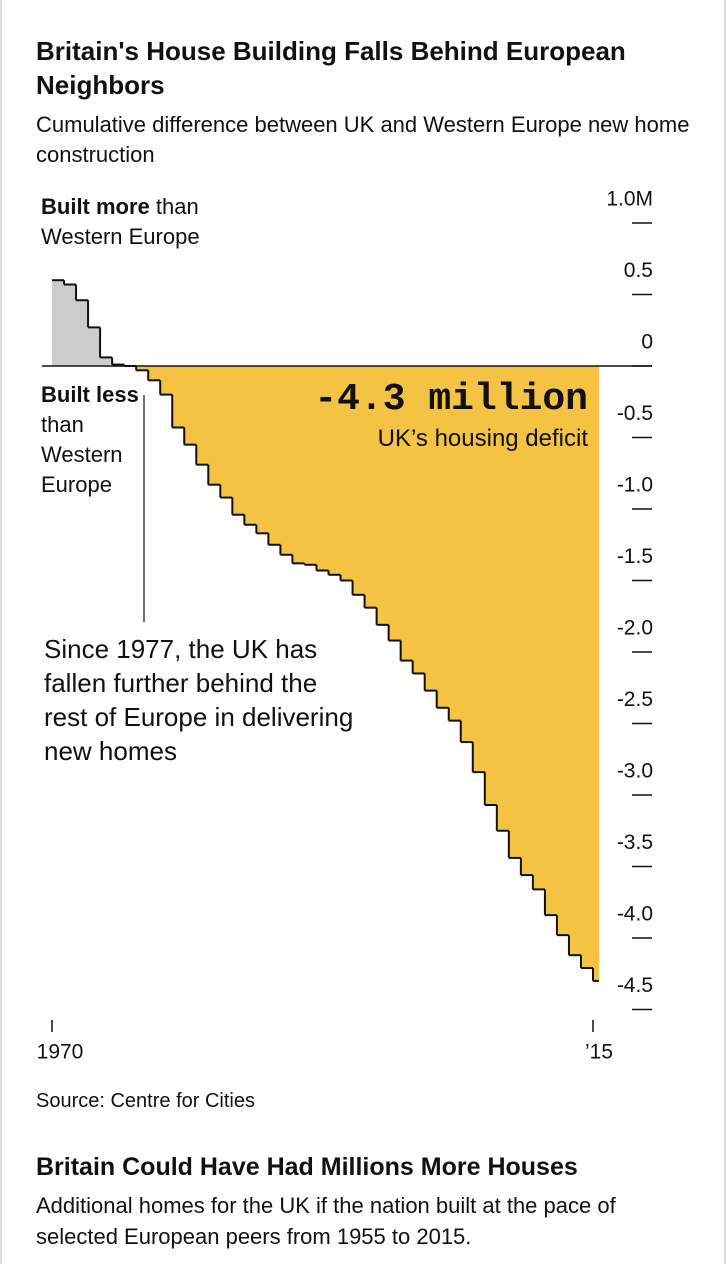 The width and height of the screenshot is (726, 1264). What do you see at coordinates (60, 1052) in the screenshot?
I see `x-tick-label: 1970` at bounding box center [60, 1052].